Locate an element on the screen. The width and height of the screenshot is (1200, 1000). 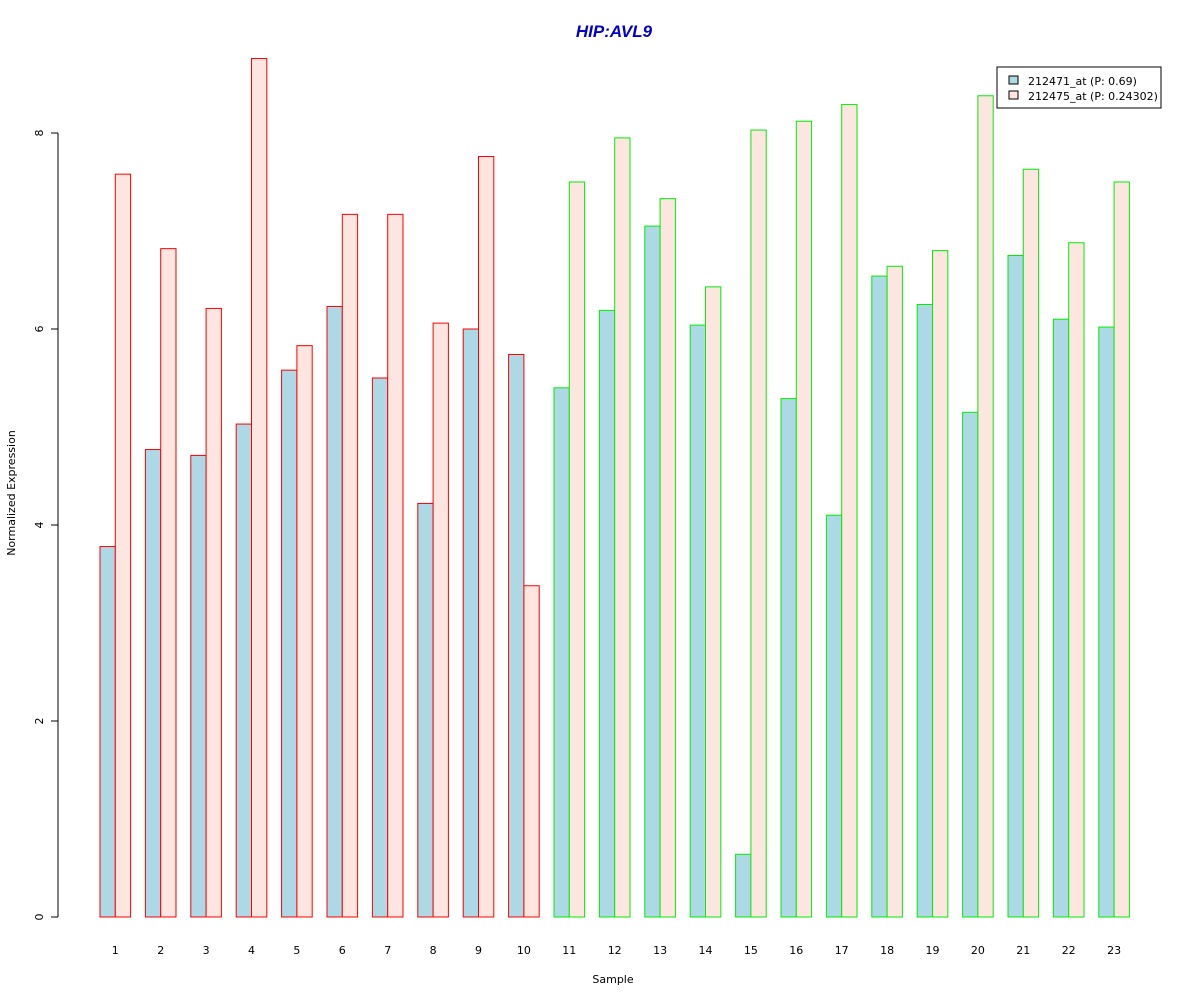
y-tick-label: 4 is located at coordinates (39, 525).